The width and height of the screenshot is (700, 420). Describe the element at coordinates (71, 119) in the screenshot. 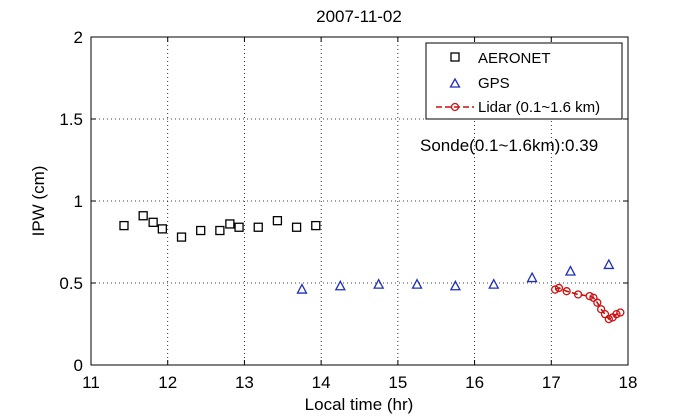

I see `y-tick-label: 1.5` at that location.